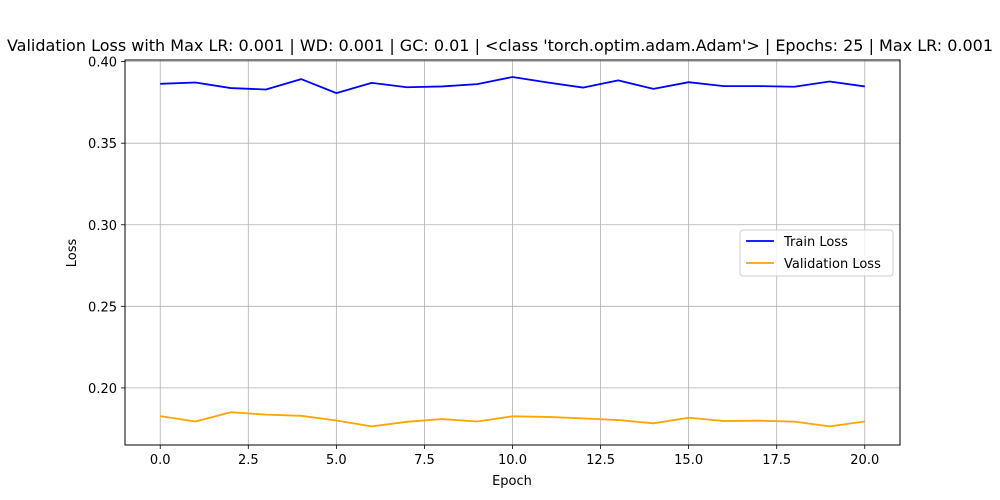 The image size is (1000, 500). I want to click on x-tick-label: 10.0, so click(512, 460).